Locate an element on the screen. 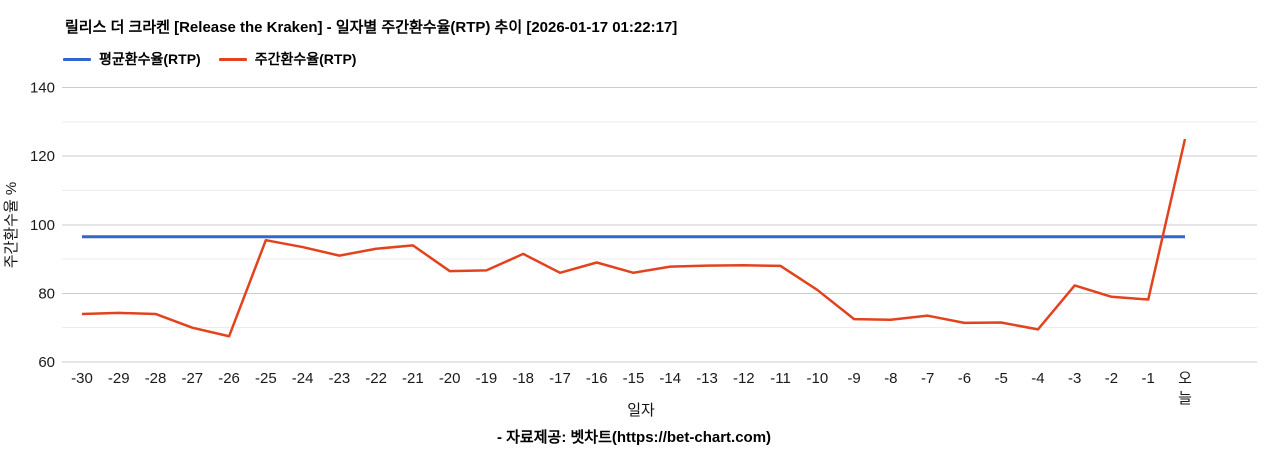 The height and width of the screenshot is (450, 1268). x-tick-label: -3 is located at coordinates (1074, 378).